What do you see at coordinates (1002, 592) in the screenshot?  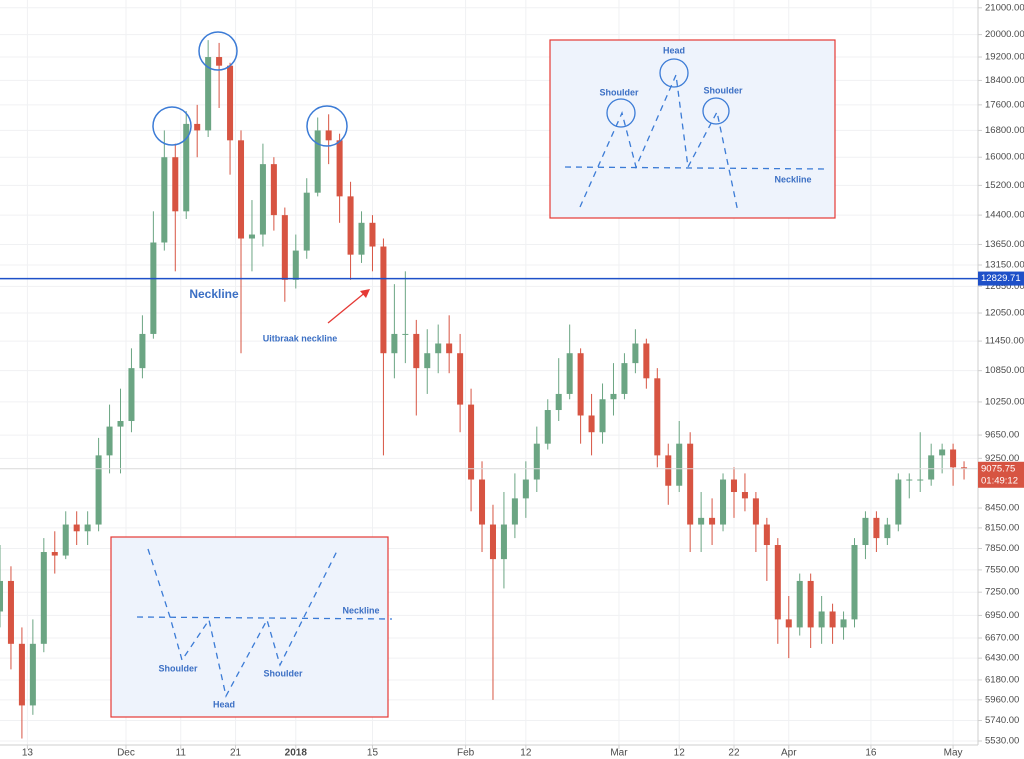 I see `y-tick-label: 7250.00` at bounding box center [1002, 592].